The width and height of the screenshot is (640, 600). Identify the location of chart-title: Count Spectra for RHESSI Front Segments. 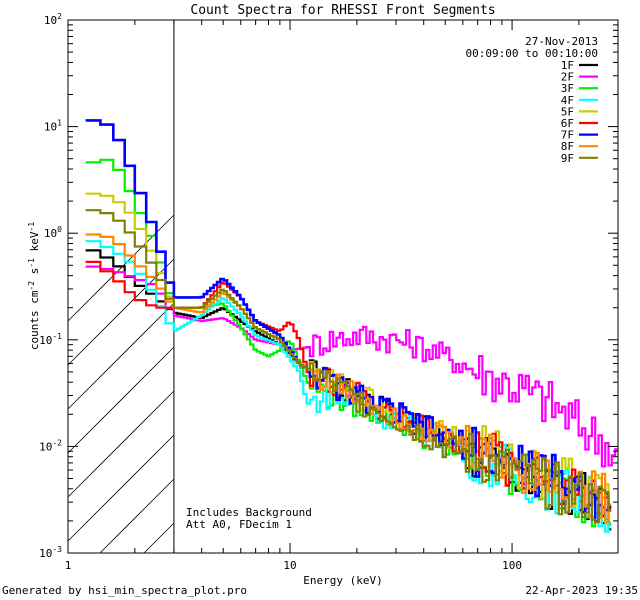
(342, 10).